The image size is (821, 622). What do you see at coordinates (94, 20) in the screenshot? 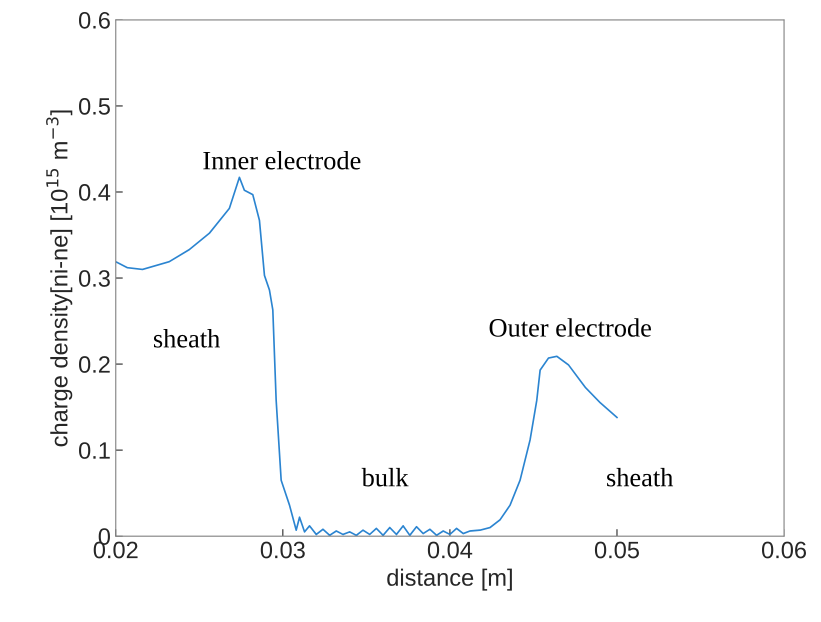
I see `y-tick-label: 0.6` at bounding box center [94, 20].